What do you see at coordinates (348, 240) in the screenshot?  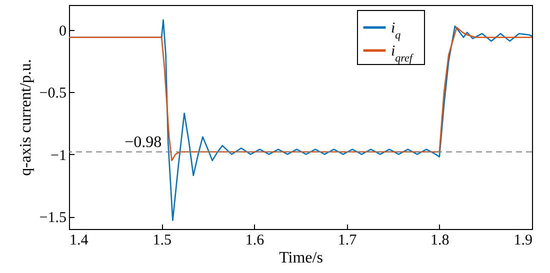 I see `x-tick-label: 1.7` at bounding box center [348, 240].